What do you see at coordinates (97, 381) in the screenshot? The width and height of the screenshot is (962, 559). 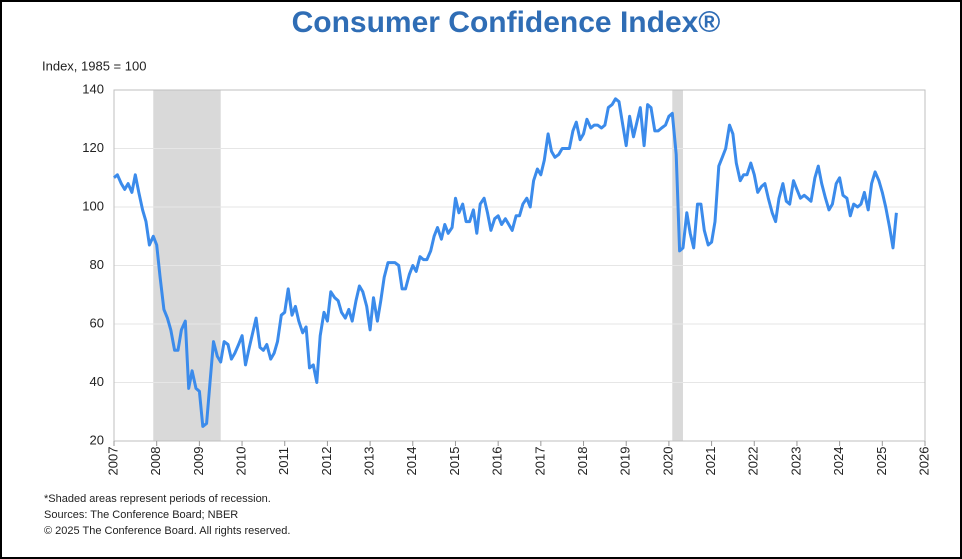 I see `y-tick-label: 40` at bounding box center [97, 381].